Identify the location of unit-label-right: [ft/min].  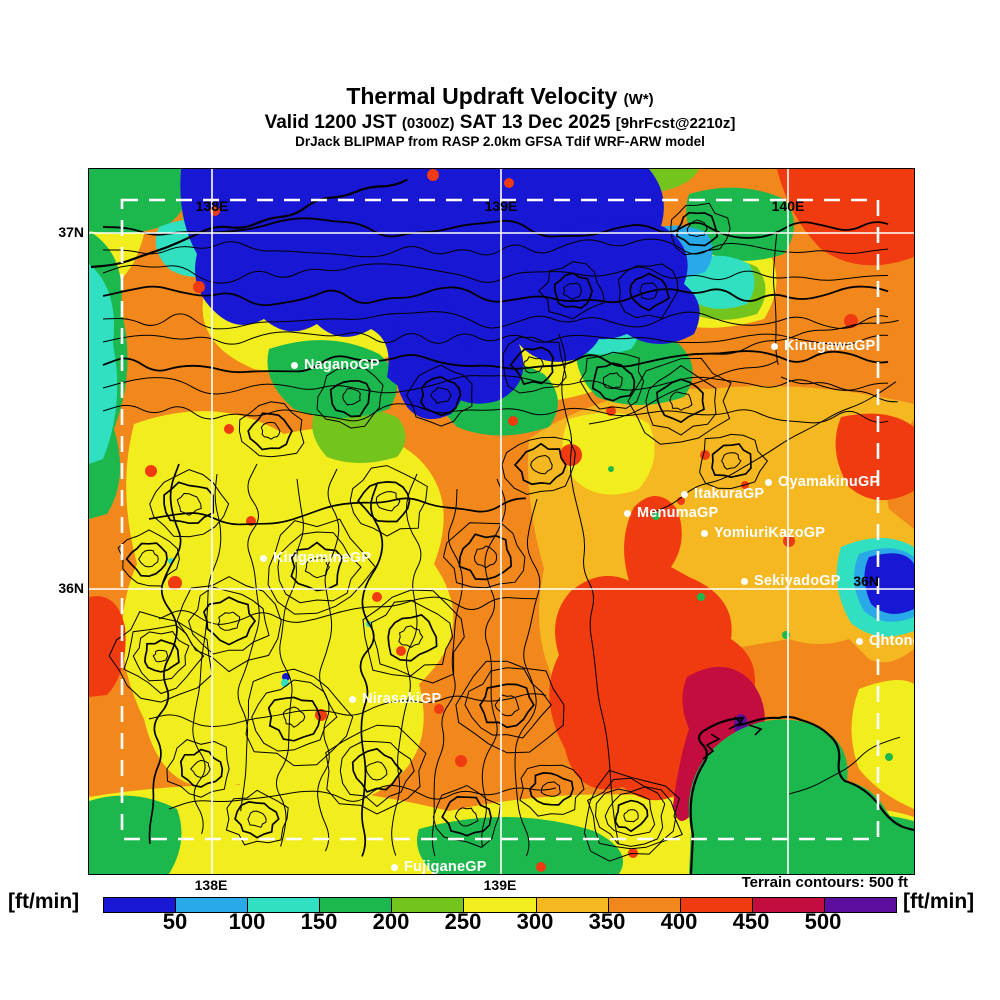
(939, 901).